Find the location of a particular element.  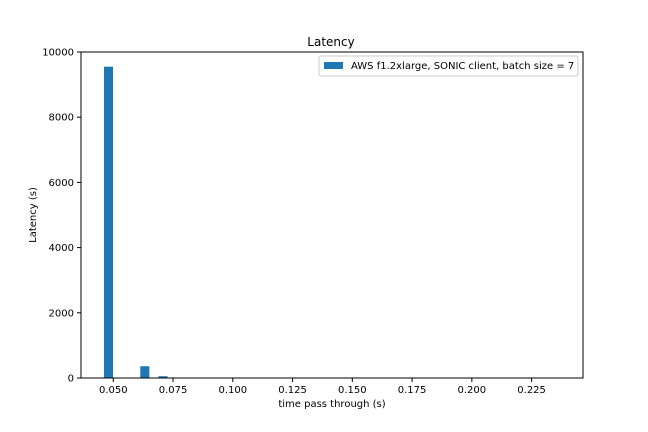

legend-swatch is located at coordinates (333, 65).